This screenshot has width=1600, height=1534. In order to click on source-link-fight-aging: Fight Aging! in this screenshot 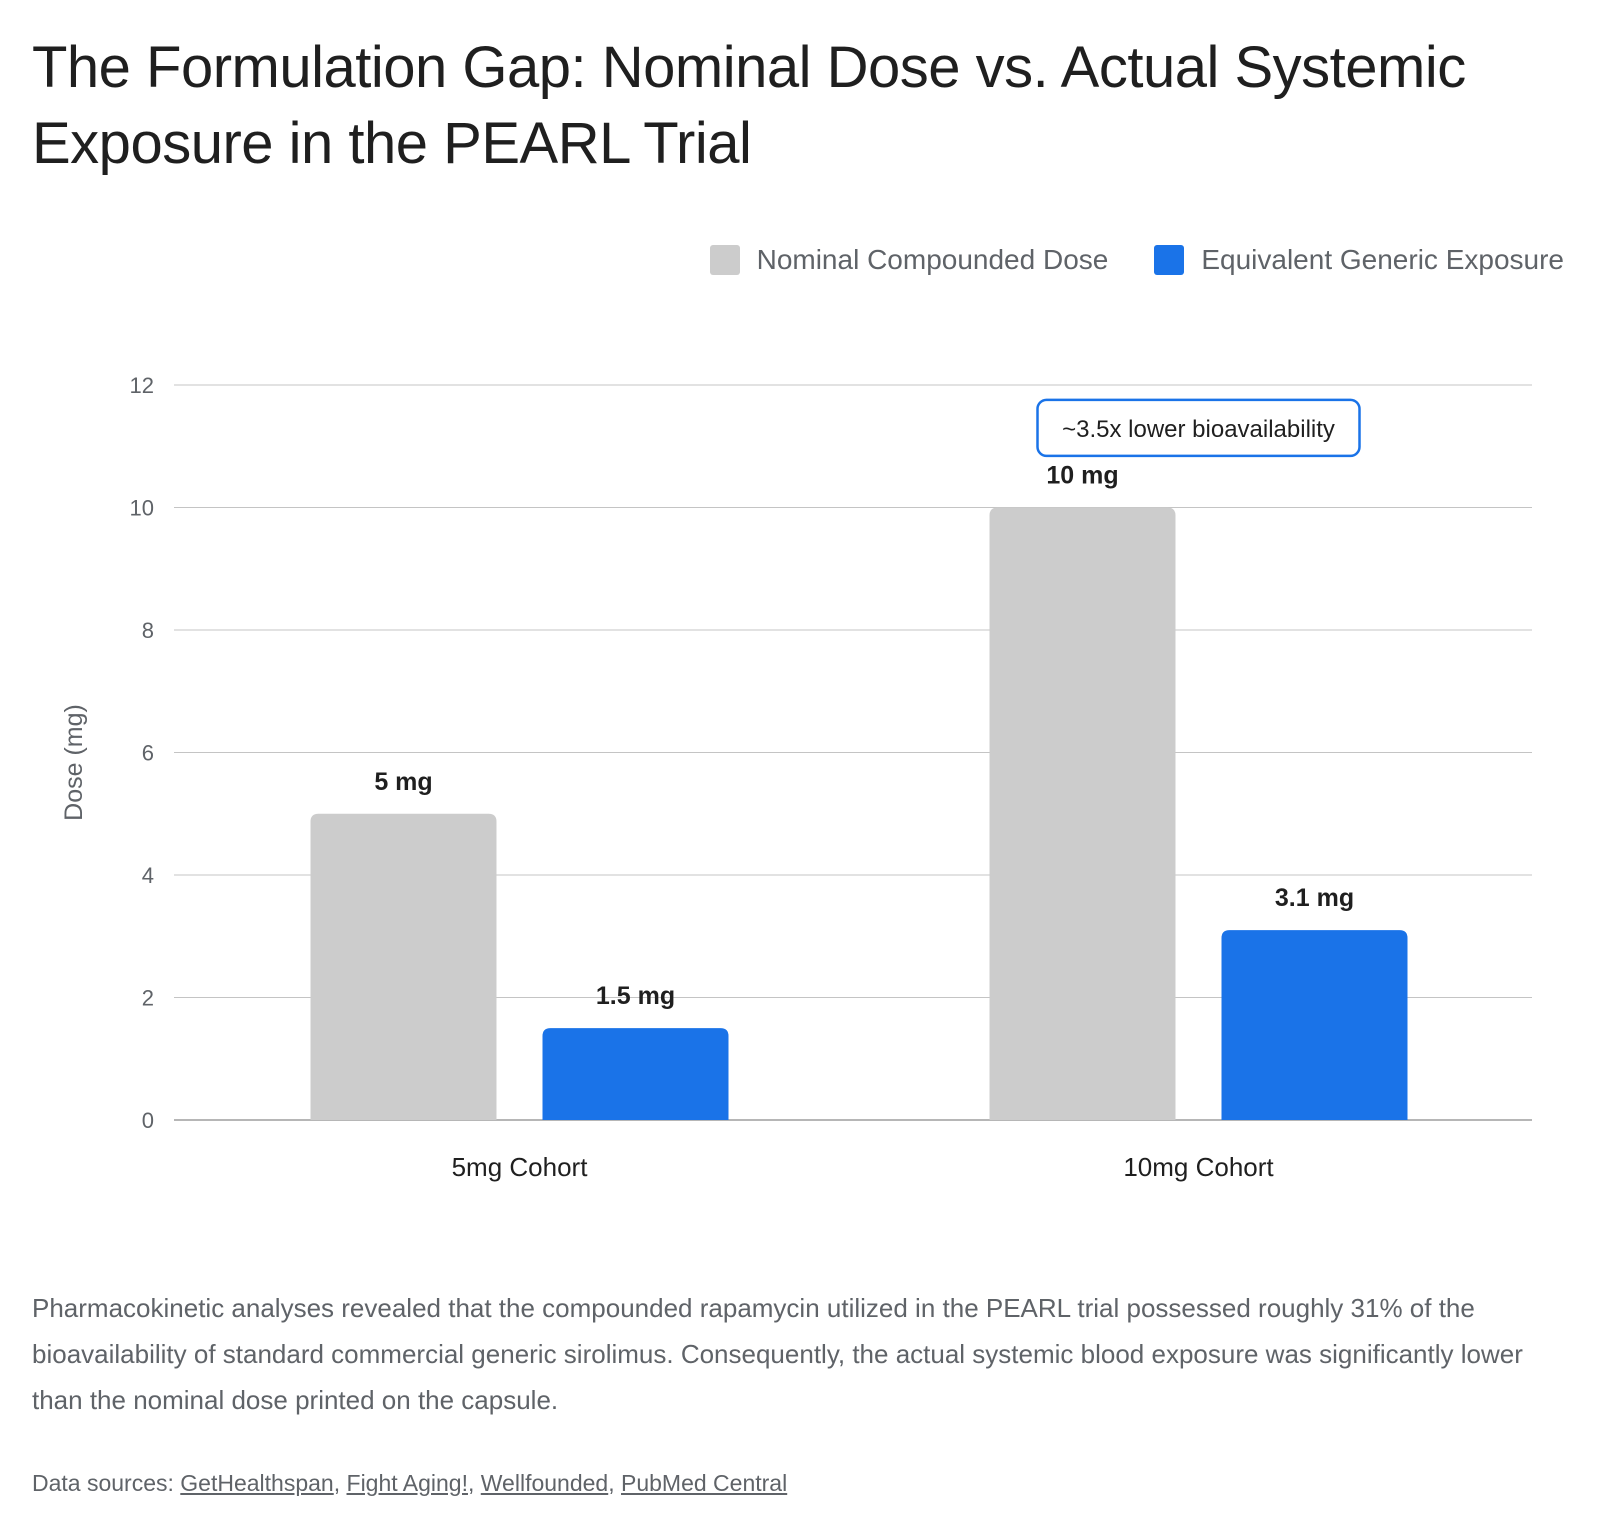, I will do `click(407, 1483)`.